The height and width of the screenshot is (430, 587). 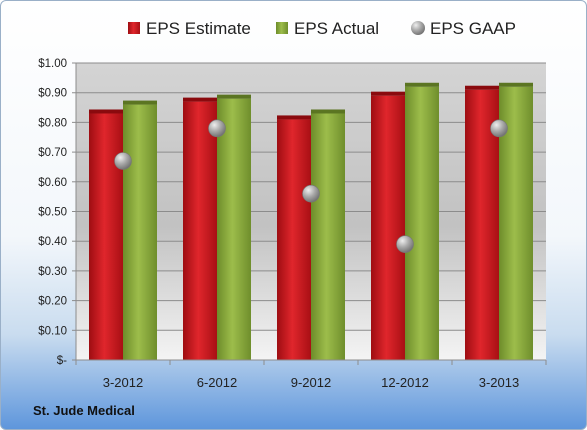 What do you see at coordinates (499, 382) in the screenshot?
I see `x-category-label: 3-2013` at bounding box center [499, 382].